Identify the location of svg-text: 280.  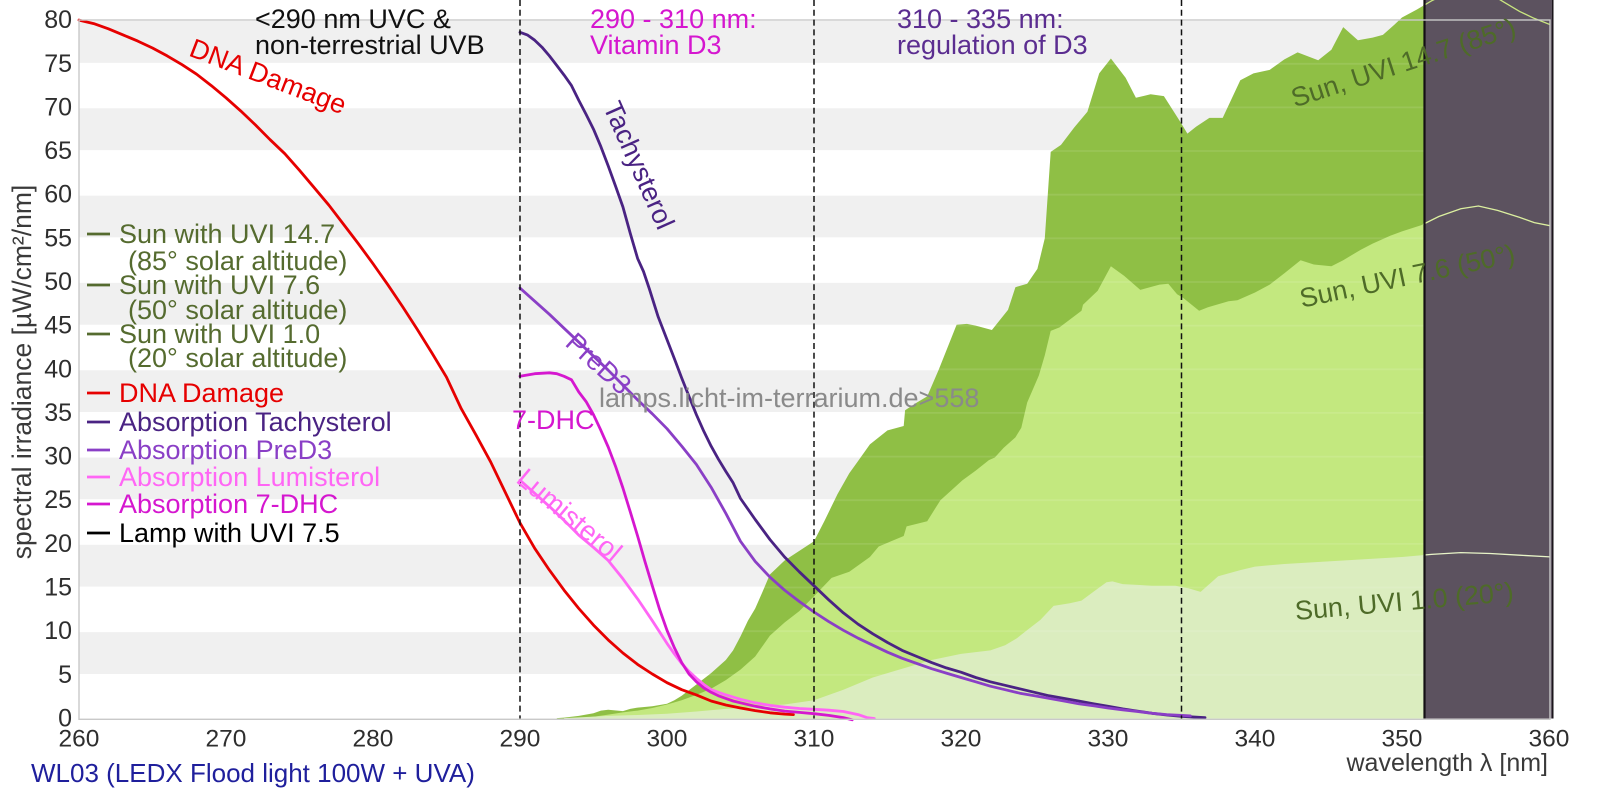
(373, 739).